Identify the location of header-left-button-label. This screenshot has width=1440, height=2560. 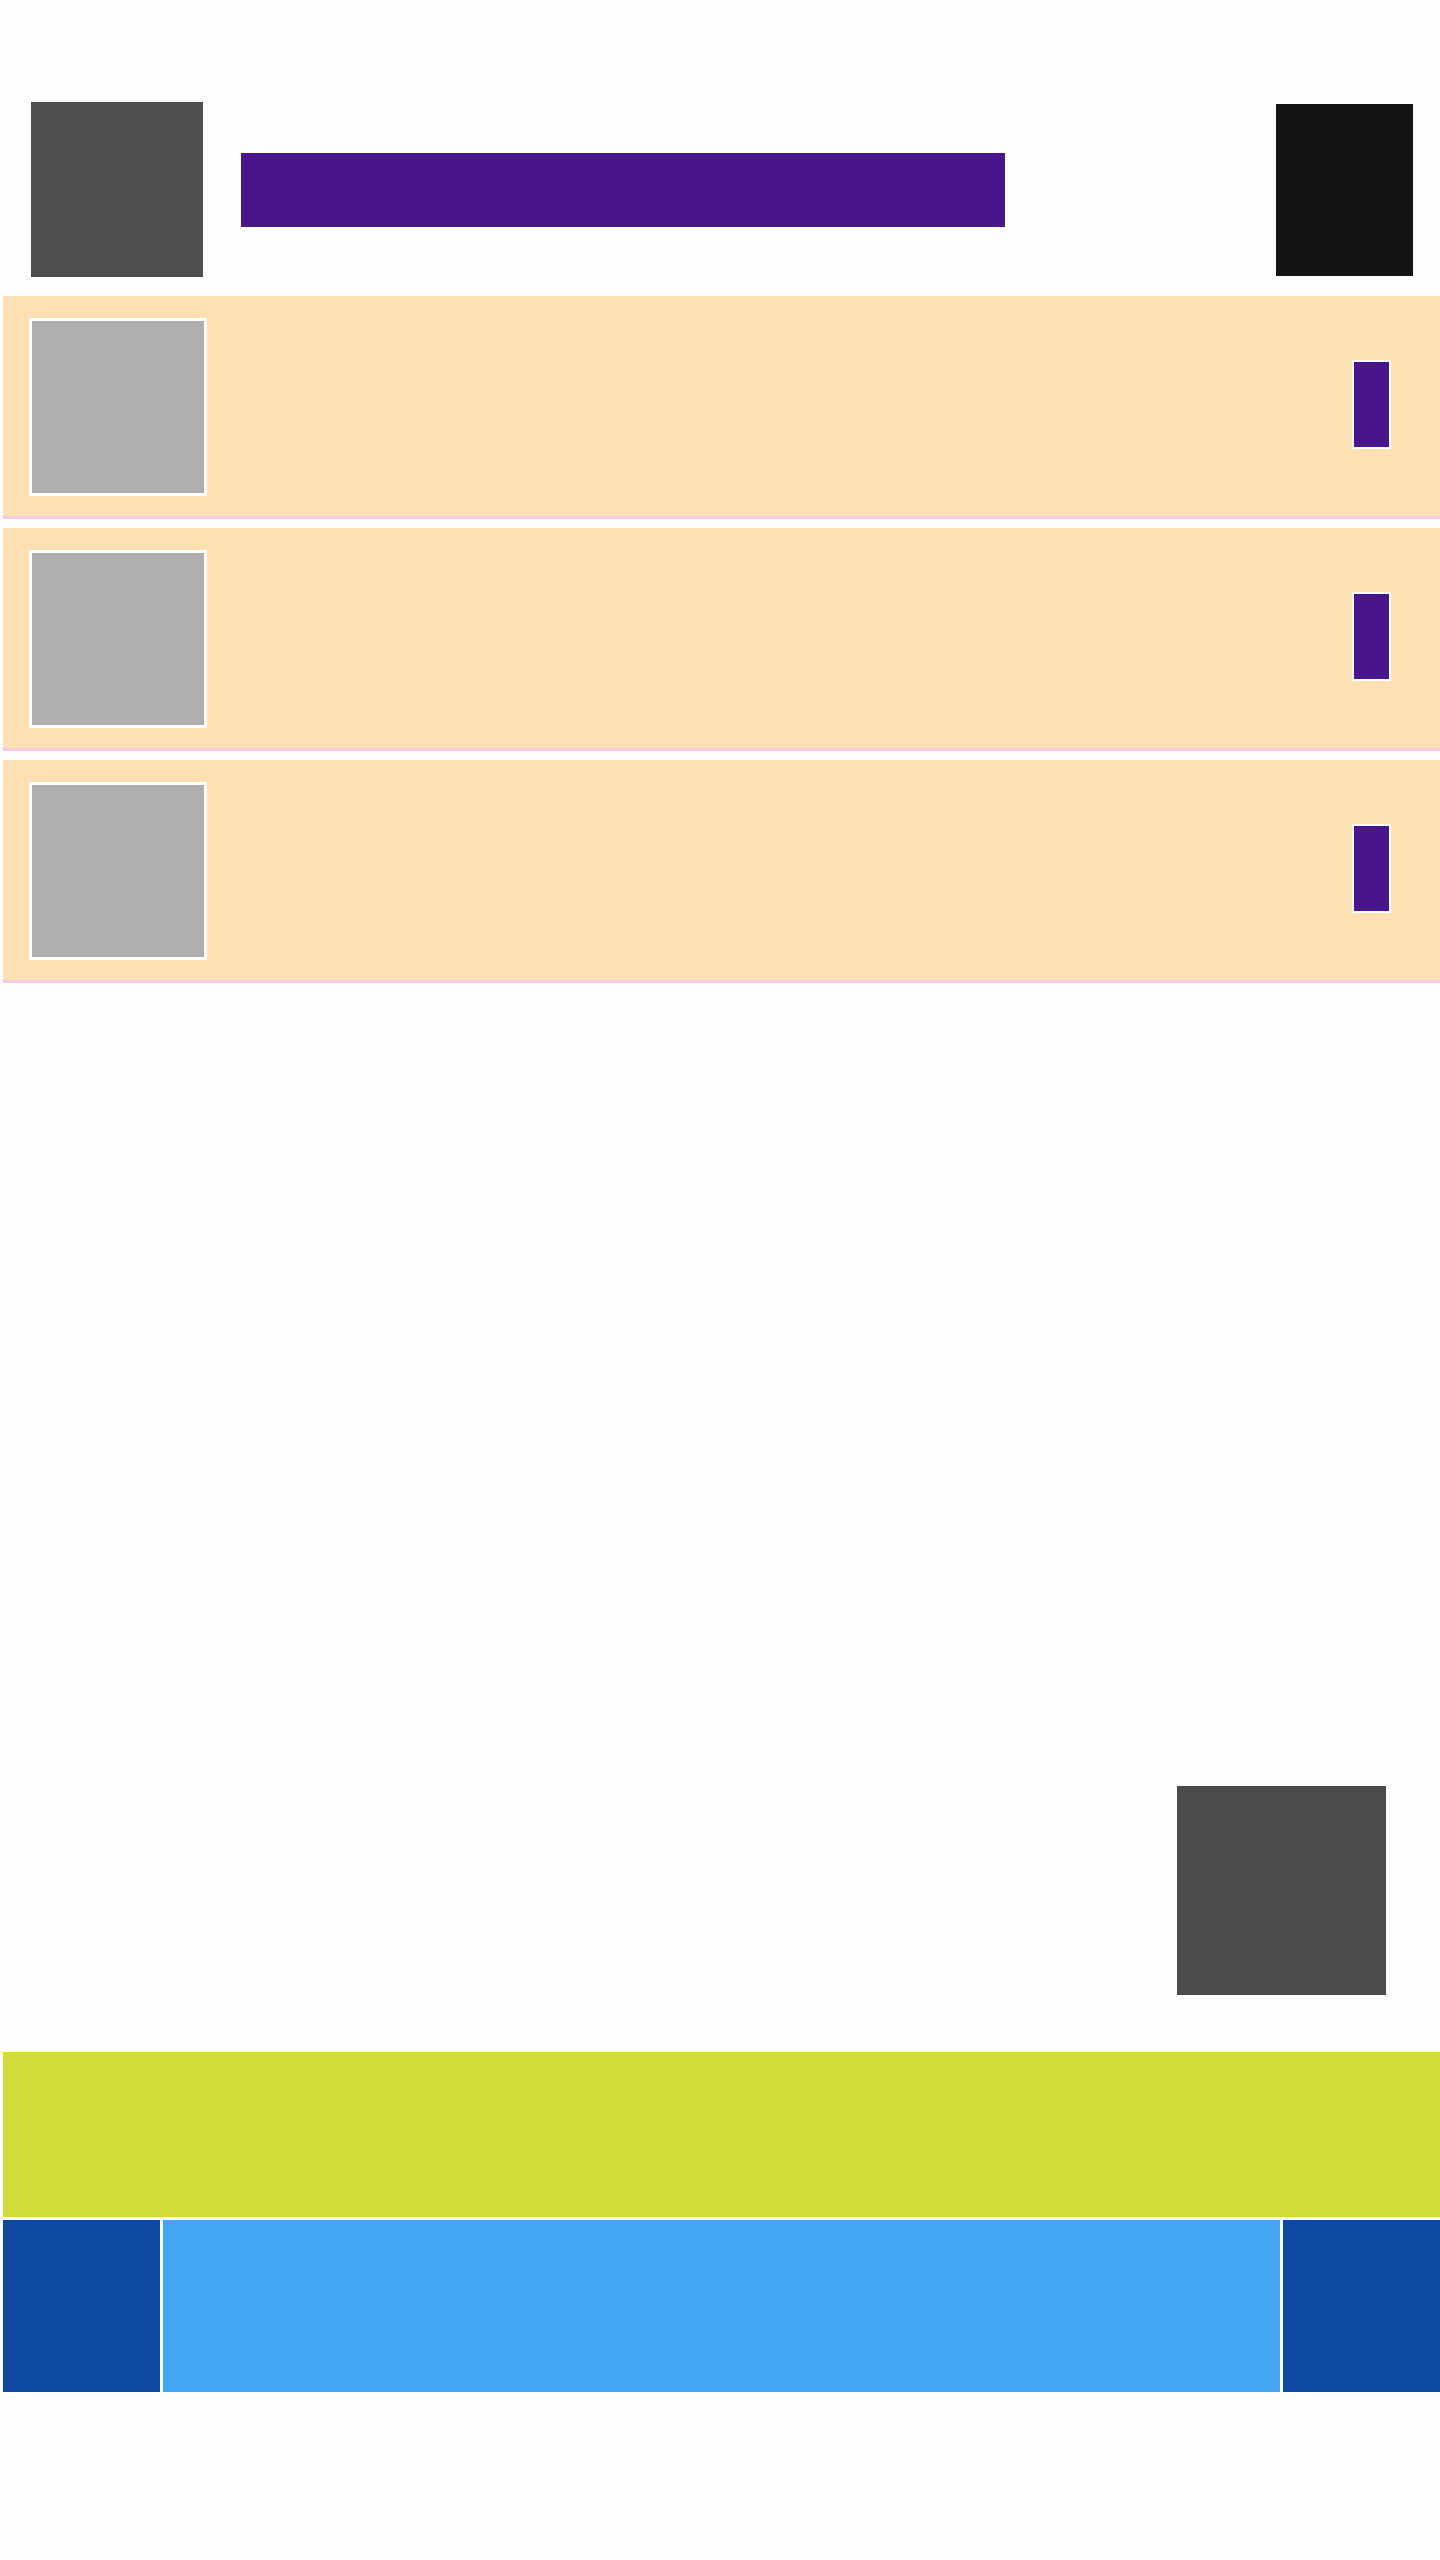
(117, 189).